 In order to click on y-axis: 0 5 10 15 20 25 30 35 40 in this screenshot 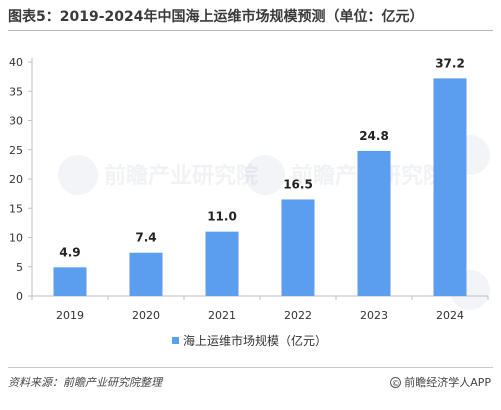, I will do `click(21, 179)`.